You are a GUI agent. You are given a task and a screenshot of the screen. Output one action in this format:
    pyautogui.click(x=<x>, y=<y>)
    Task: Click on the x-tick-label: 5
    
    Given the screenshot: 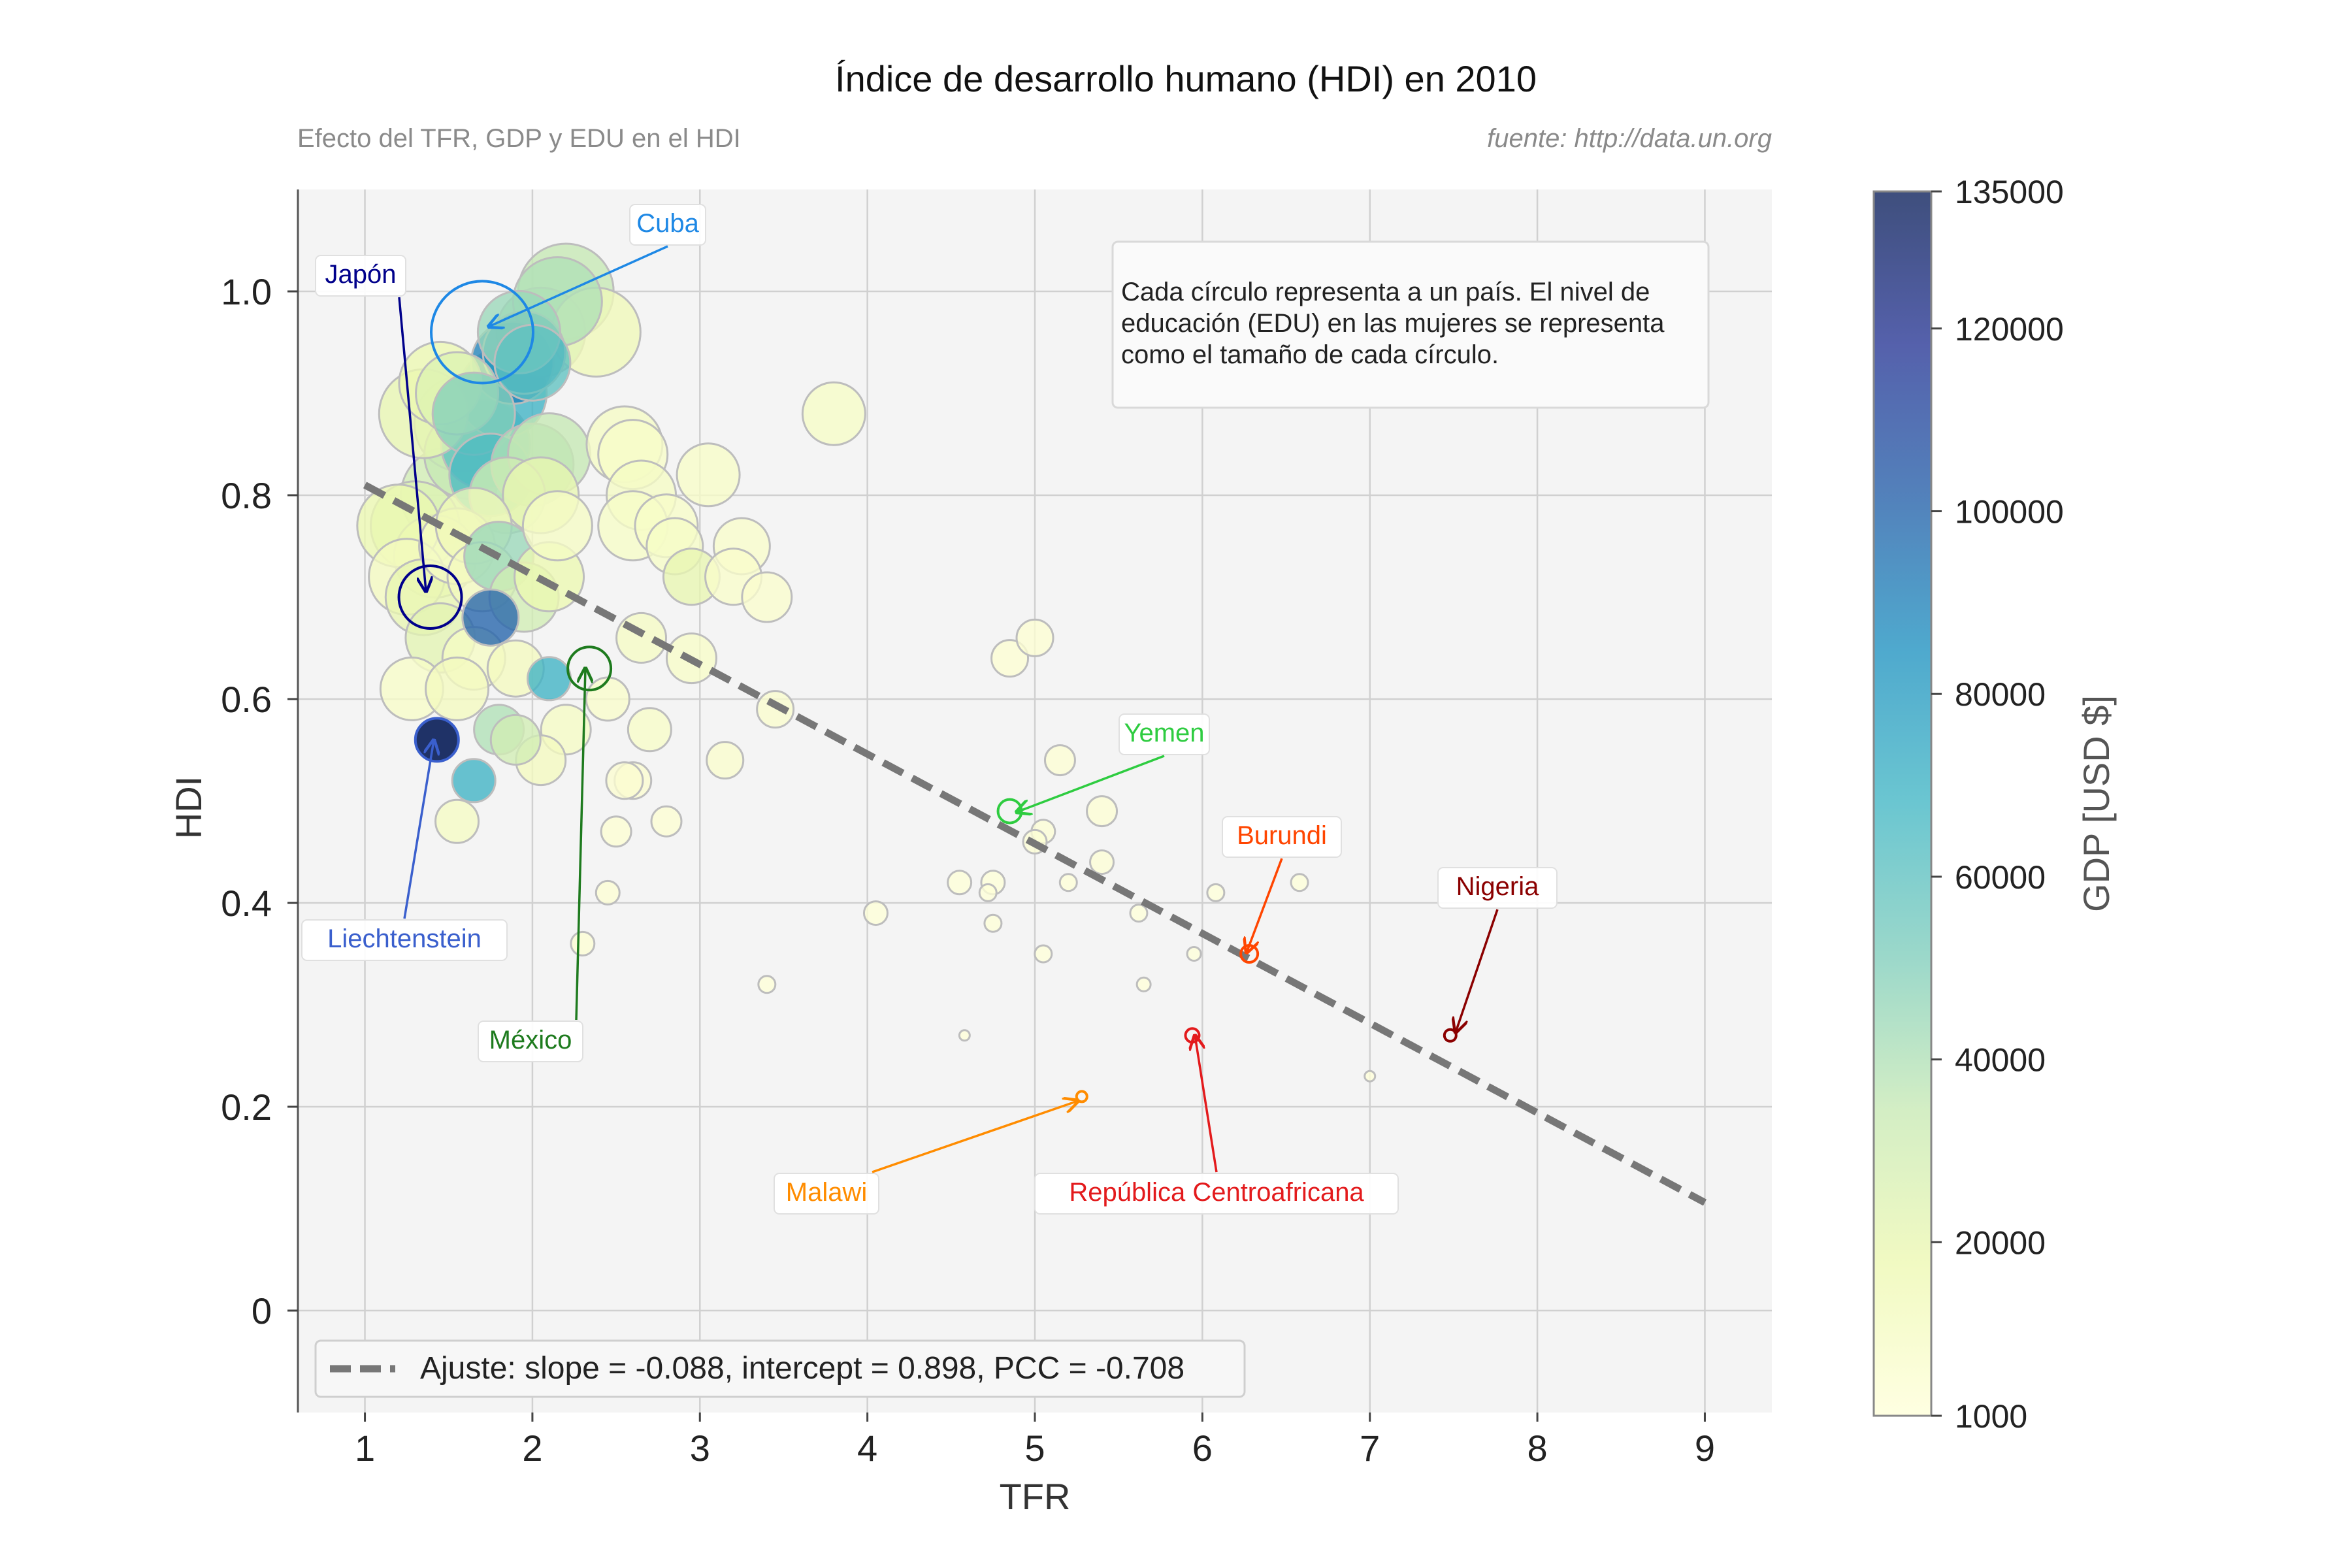 What is the action you would take?
    pyautogui.click(x=1034, y=1448)
    